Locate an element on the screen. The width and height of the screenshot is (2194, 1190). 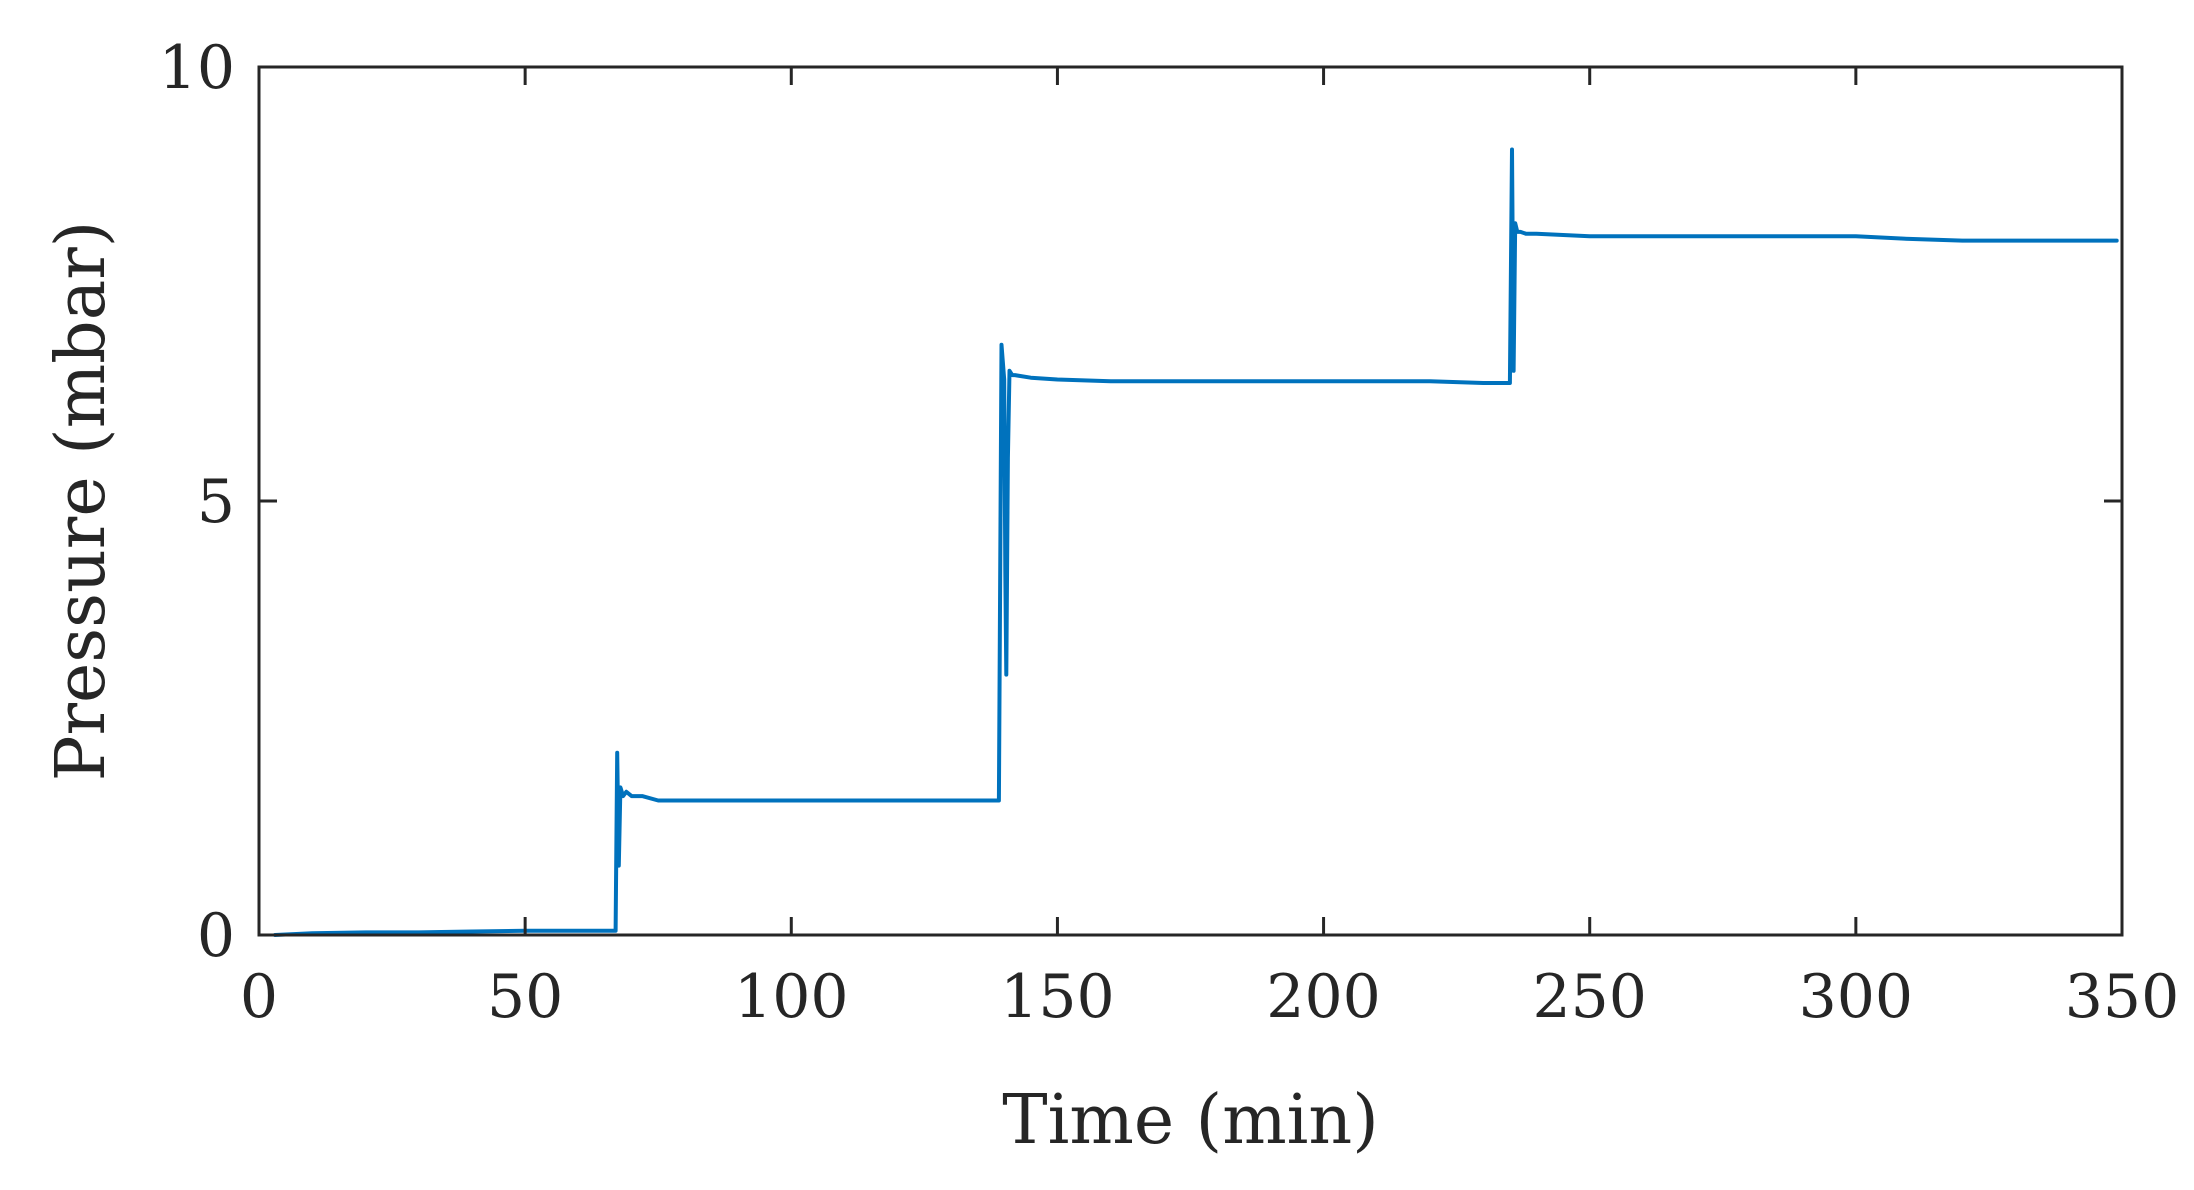
x-tick-label: 0 is located at coordinates (259, 997).